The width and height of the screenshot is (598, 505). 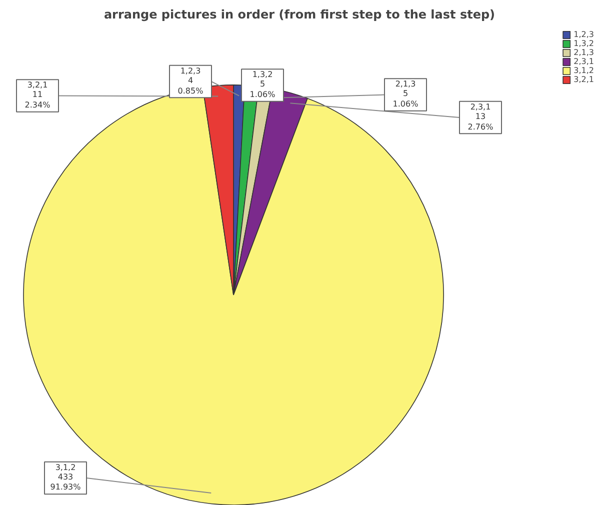 What do you see at coordinates (190, 71) in the screenshot?
I see `slice-label: 1,2,3` at bounding box center [190, 71].